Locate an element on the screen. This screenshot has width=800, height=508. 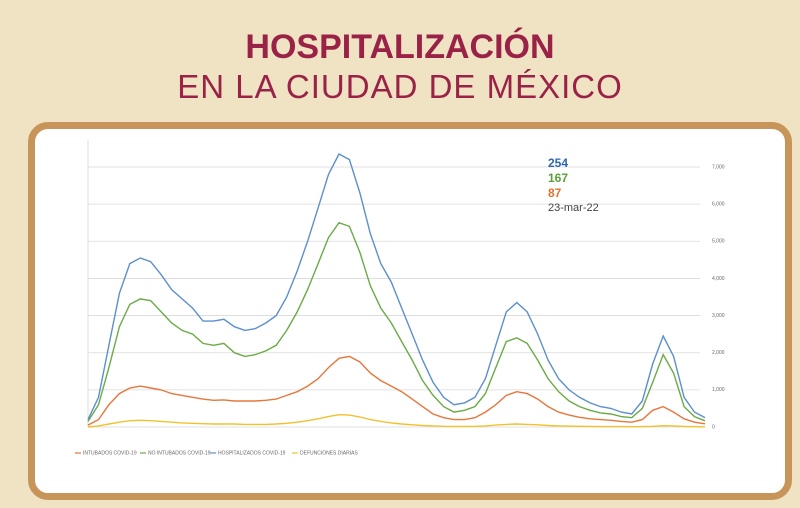
y-tick-label: 7,000 is located at coordinates (718, 167).